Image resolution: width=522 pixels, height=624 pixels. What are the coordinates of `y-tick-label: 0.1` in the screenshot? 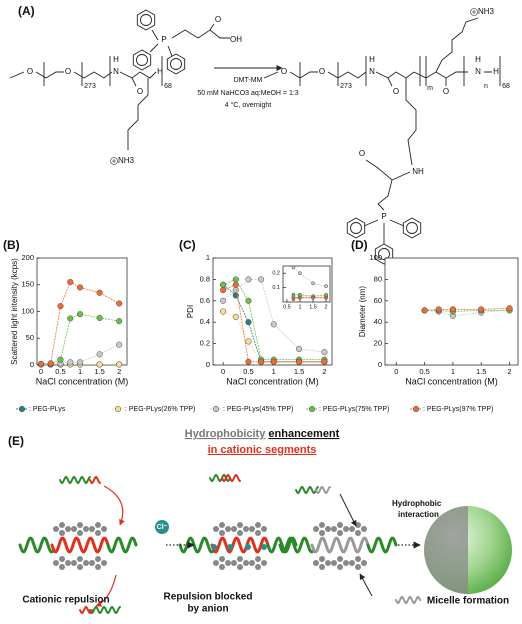 It's located at (276, 288).